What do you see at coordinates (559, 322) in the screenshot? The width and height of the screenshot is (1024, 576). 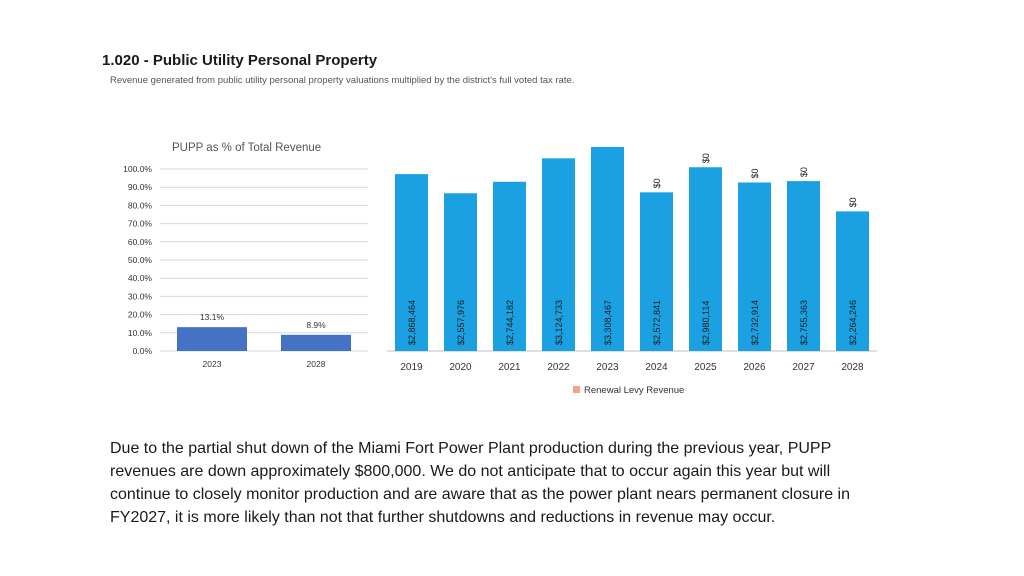 I see `data-label-2022: $3,124,733` at bounding box center [559, 322].